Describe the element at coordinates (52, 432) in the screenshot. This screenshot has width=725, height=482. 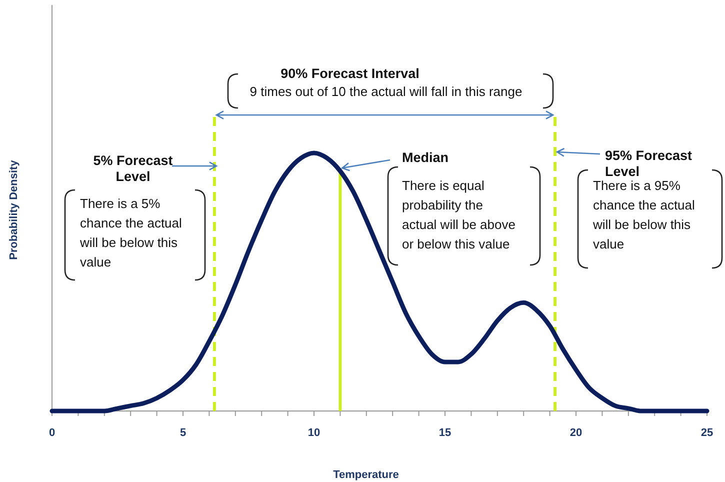
I see `x-tick-label: 0` at that location.